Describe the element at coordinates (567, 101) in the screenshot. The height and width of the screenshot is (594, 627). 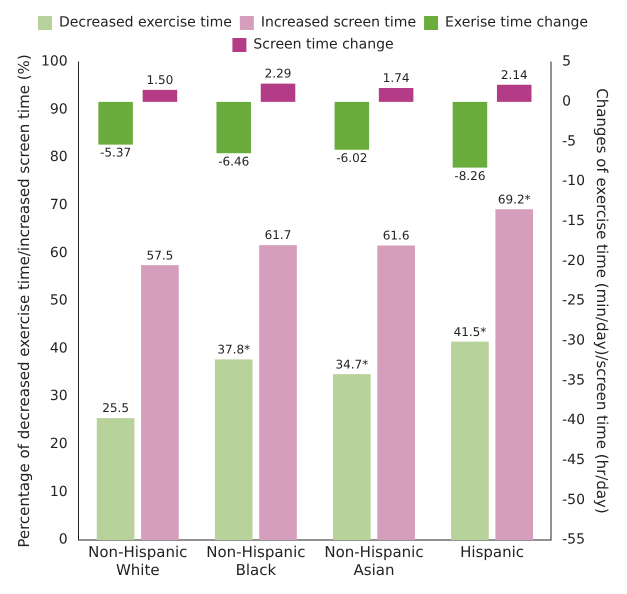
I see `y2-tick-label: 0` at that location.